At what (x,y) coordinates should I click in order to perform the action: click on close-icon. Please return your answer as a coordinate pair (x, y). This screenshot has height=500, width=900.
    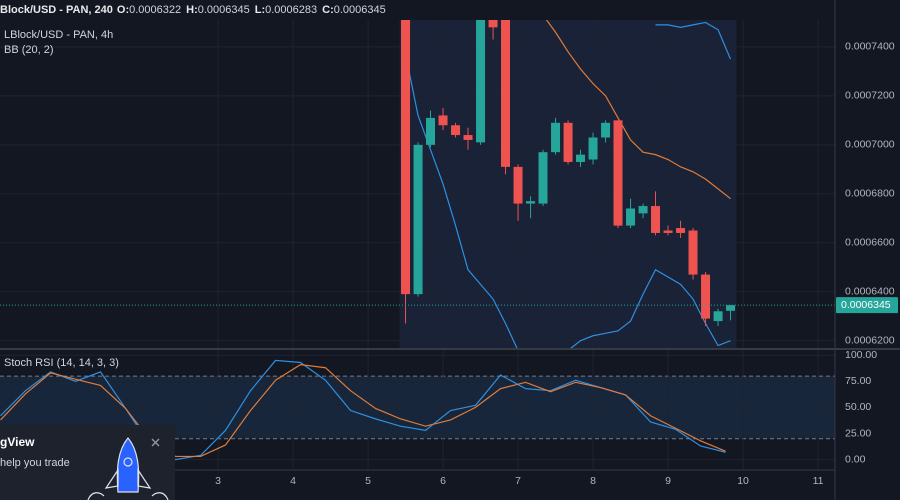
    Looking at the image, I should click on (155, 442).